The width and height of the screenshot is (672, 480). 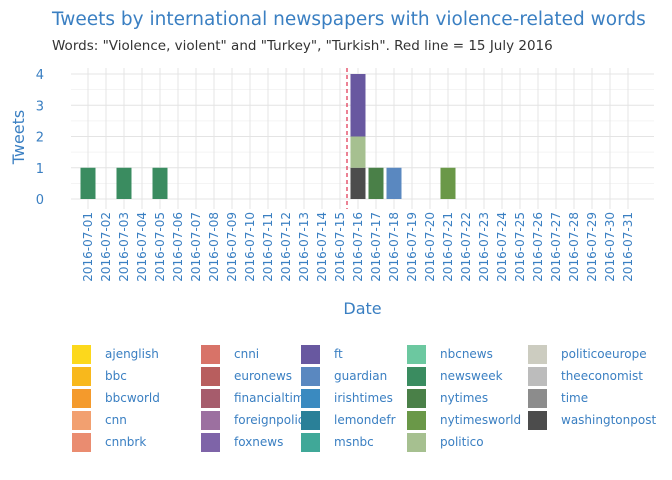 What do you see at coordinates (575, 398) in the screenshot?
I see `legend-label: time` at bounding box center [575, 398].